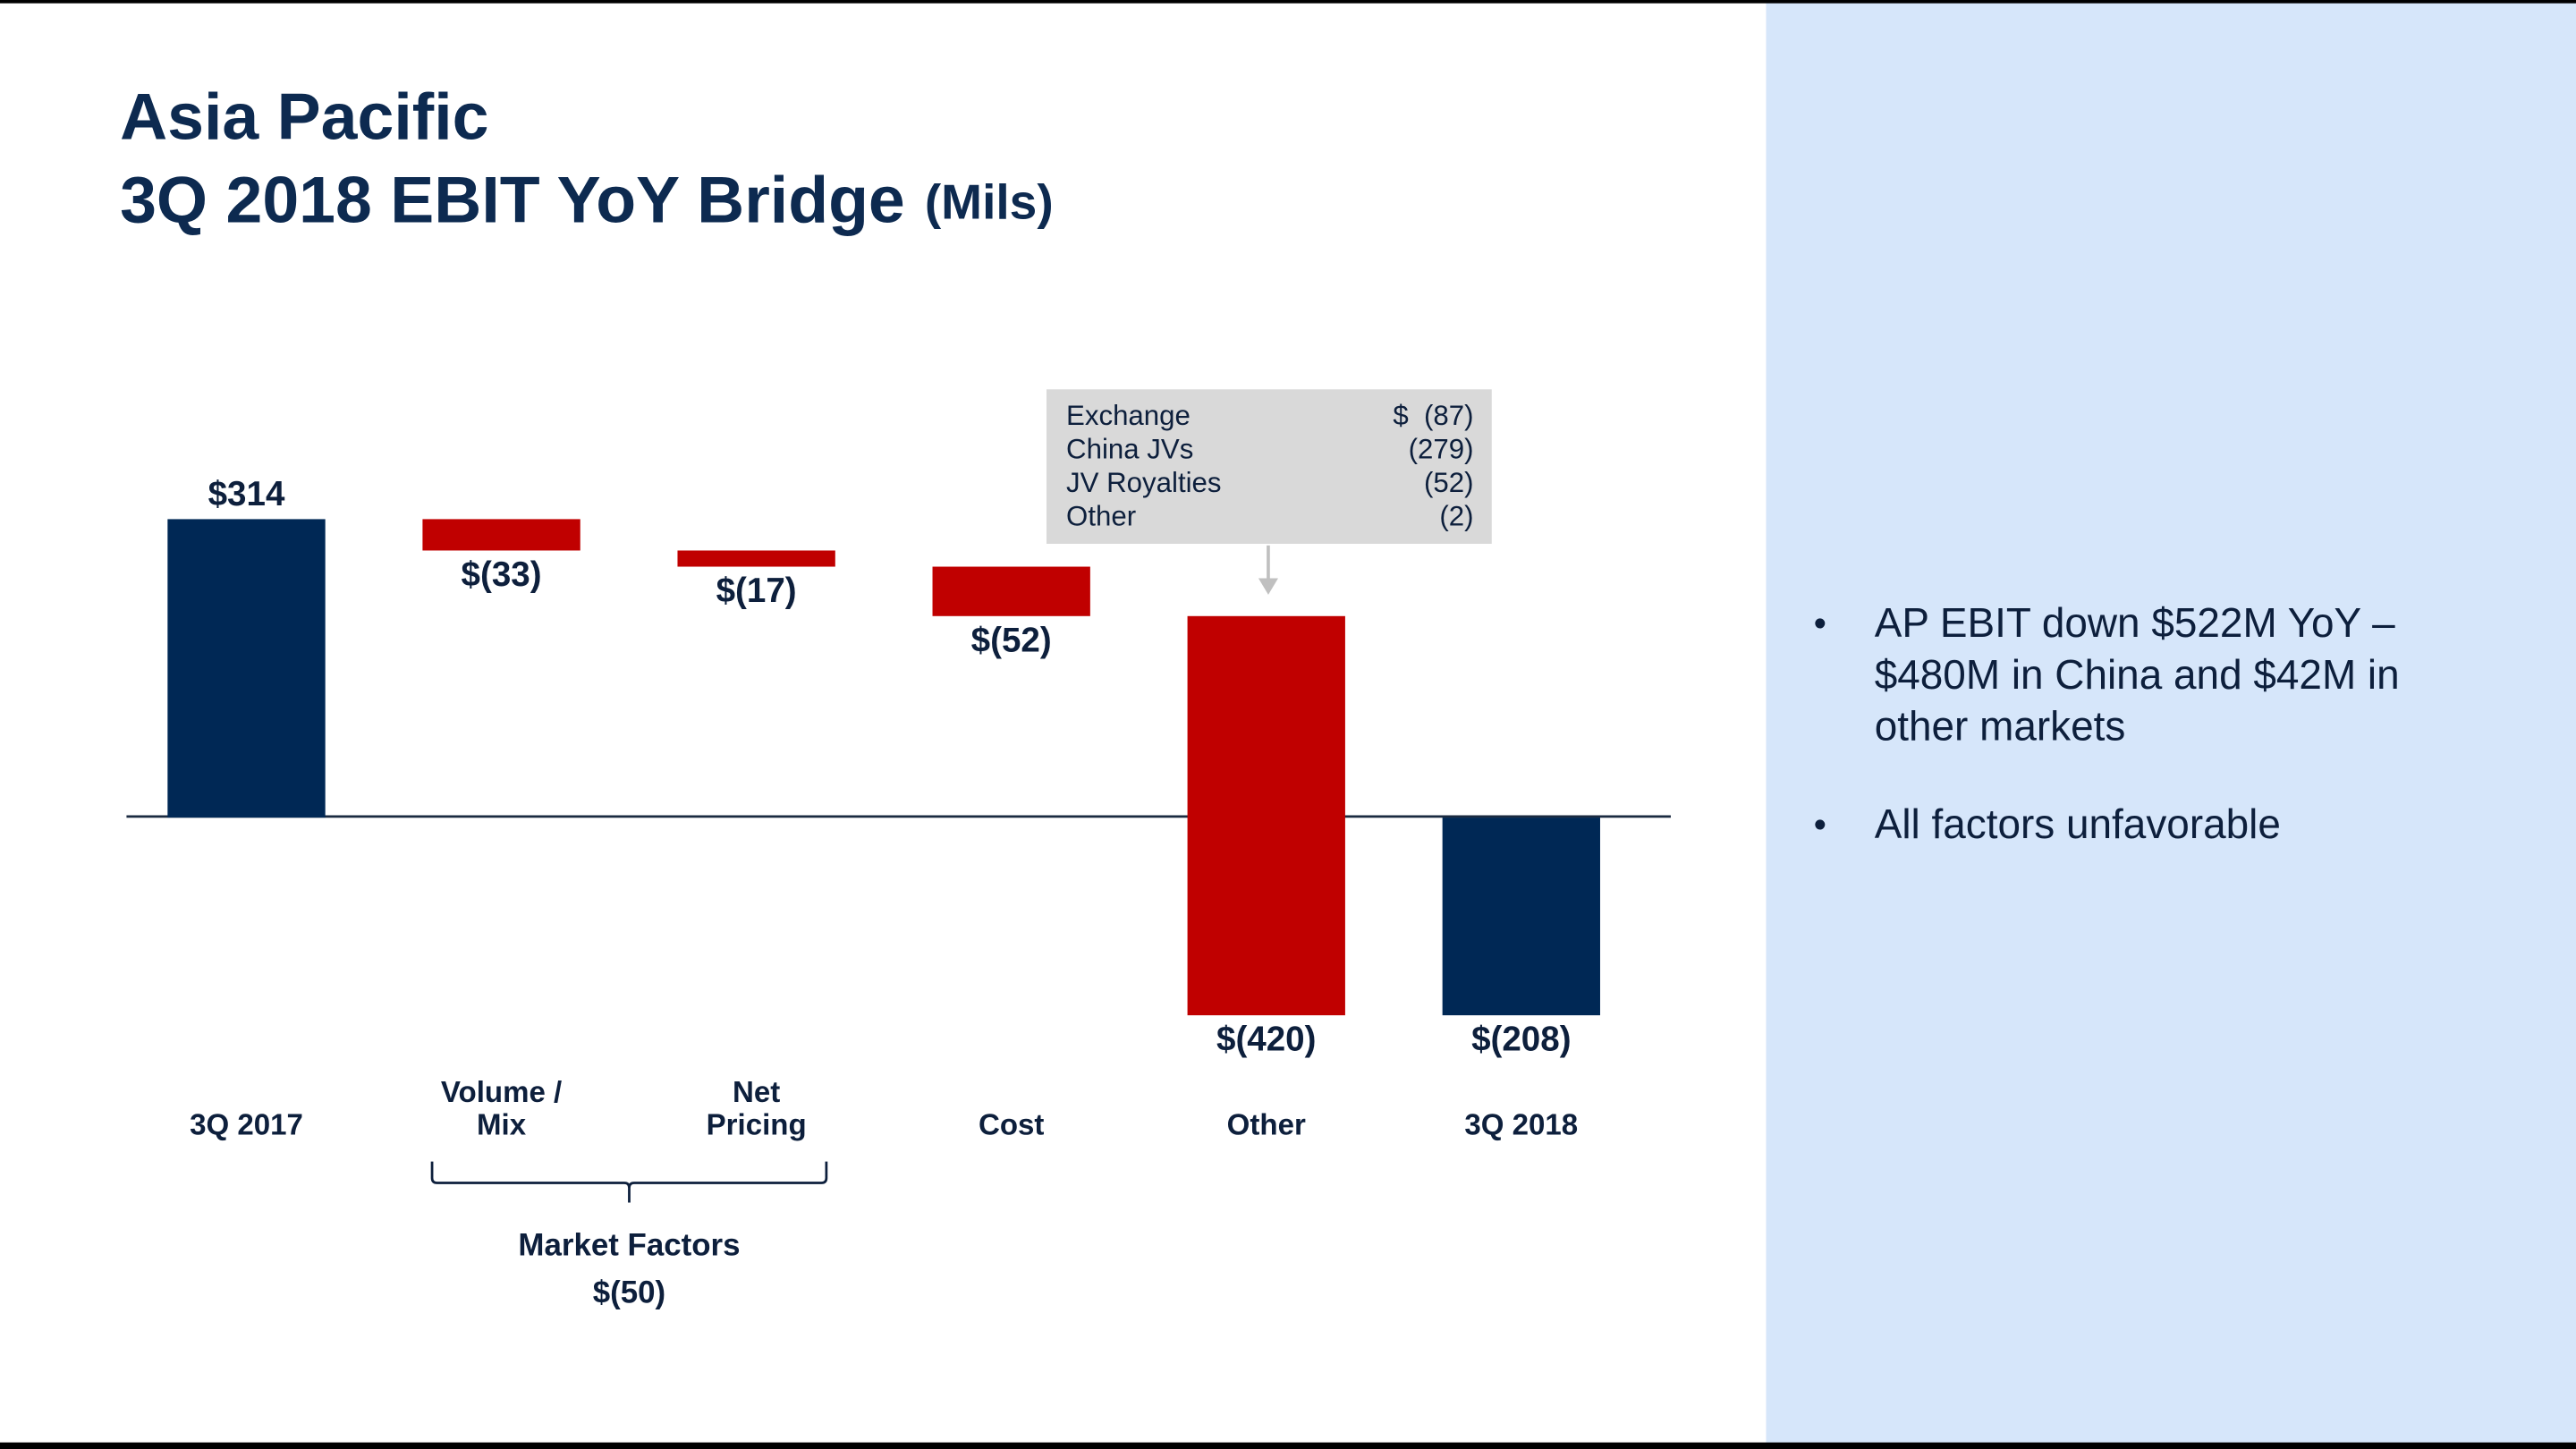 This screenshot has height=1449, width=2576. I want to click on x-tick-label: Other, so click(1266, 1125).